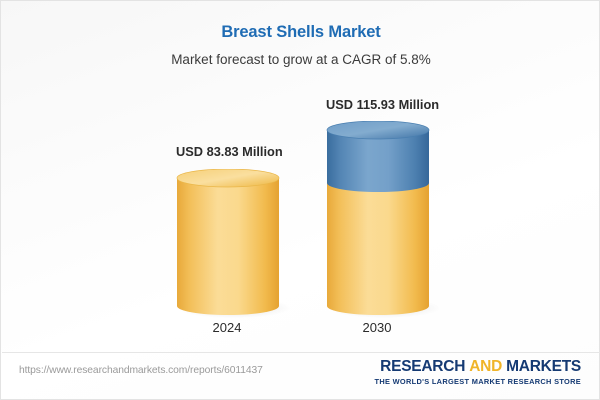 The height and width of the screenshot is (400, 600). I want to click on logo-word-and: AND, so click(486, 366).